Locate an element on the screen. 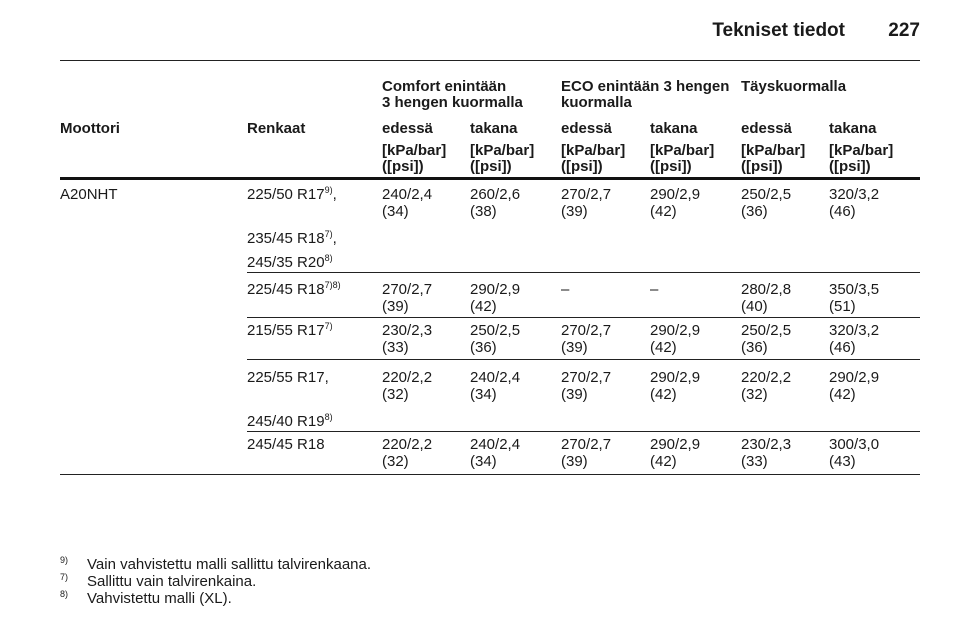  footnote-text: Vahvistettu malli (XL). is located at coordinates (159, 598).